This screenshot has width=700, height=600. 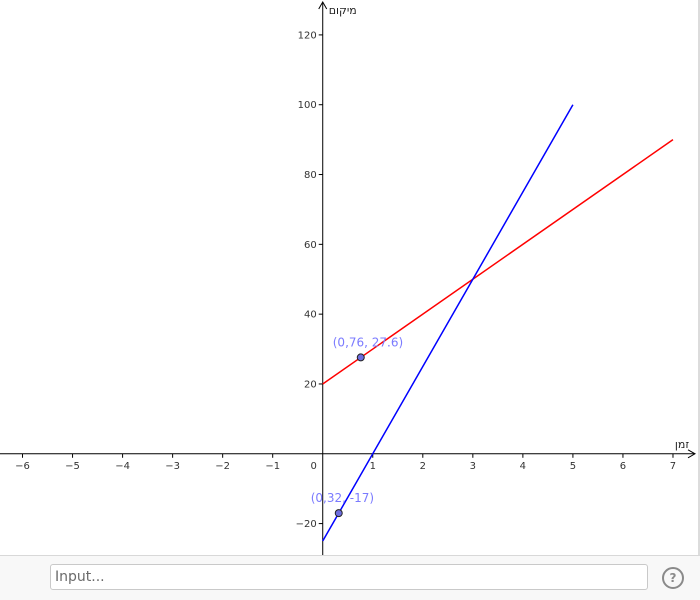 What do you see at coordinates (314, 466) in the screenshot?
I see `x-tick-label: 0` at bounding box center [314, 466].